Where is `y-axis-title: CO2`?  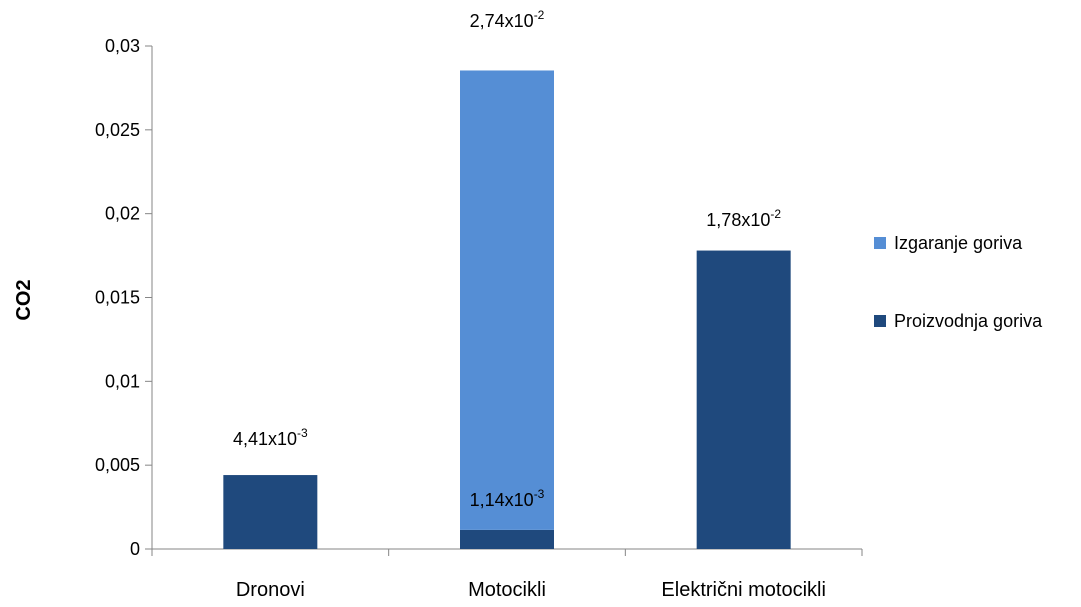 y-axis-title: CO2 is located at coordinates (24, 299).